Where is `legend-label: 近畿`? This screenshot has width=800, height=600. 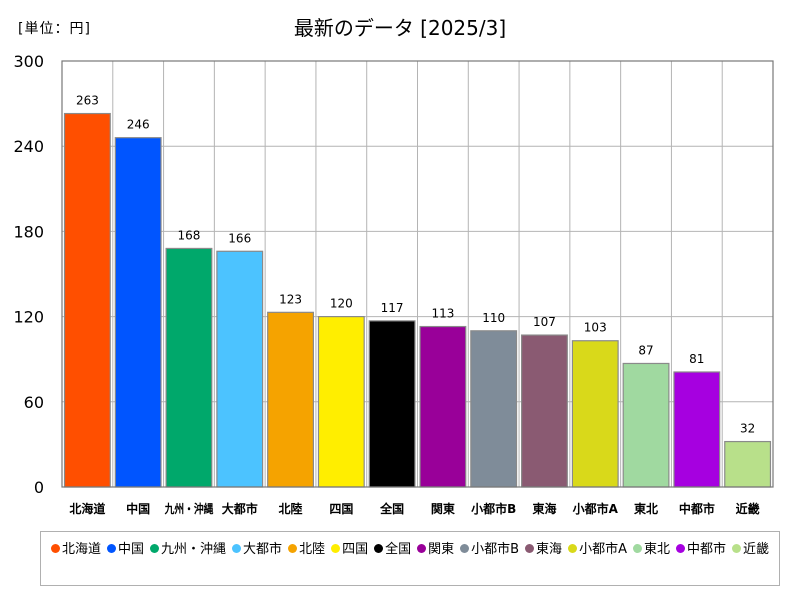 legend-label: 近畿 is located at coordinates (756, 549).